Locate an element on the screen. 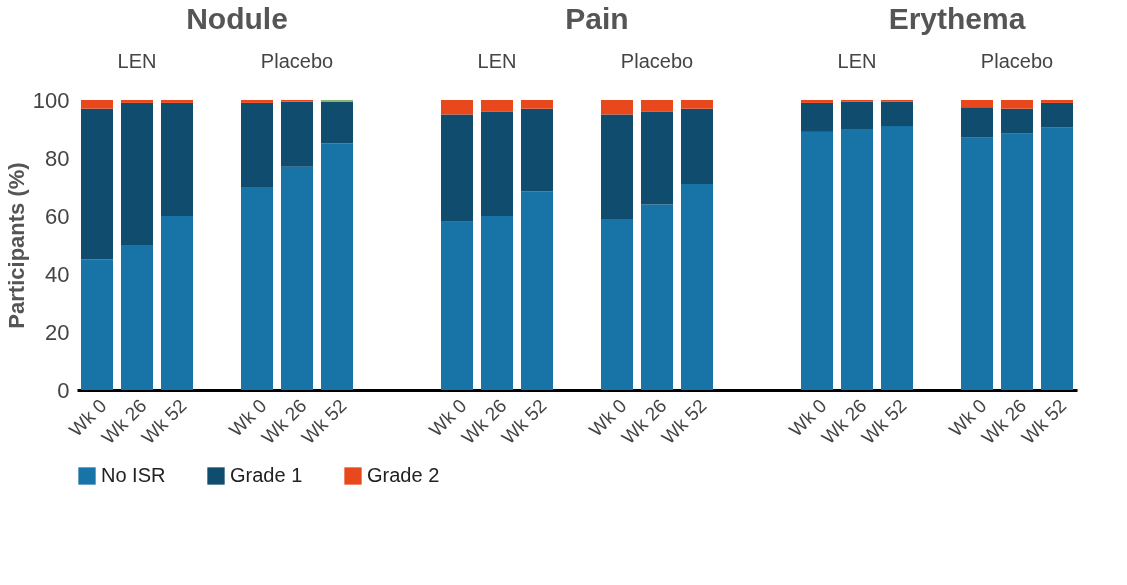 This screenshot has height=585, width=1127. y-tick-label: 0 is located at coordinates (63, 390).